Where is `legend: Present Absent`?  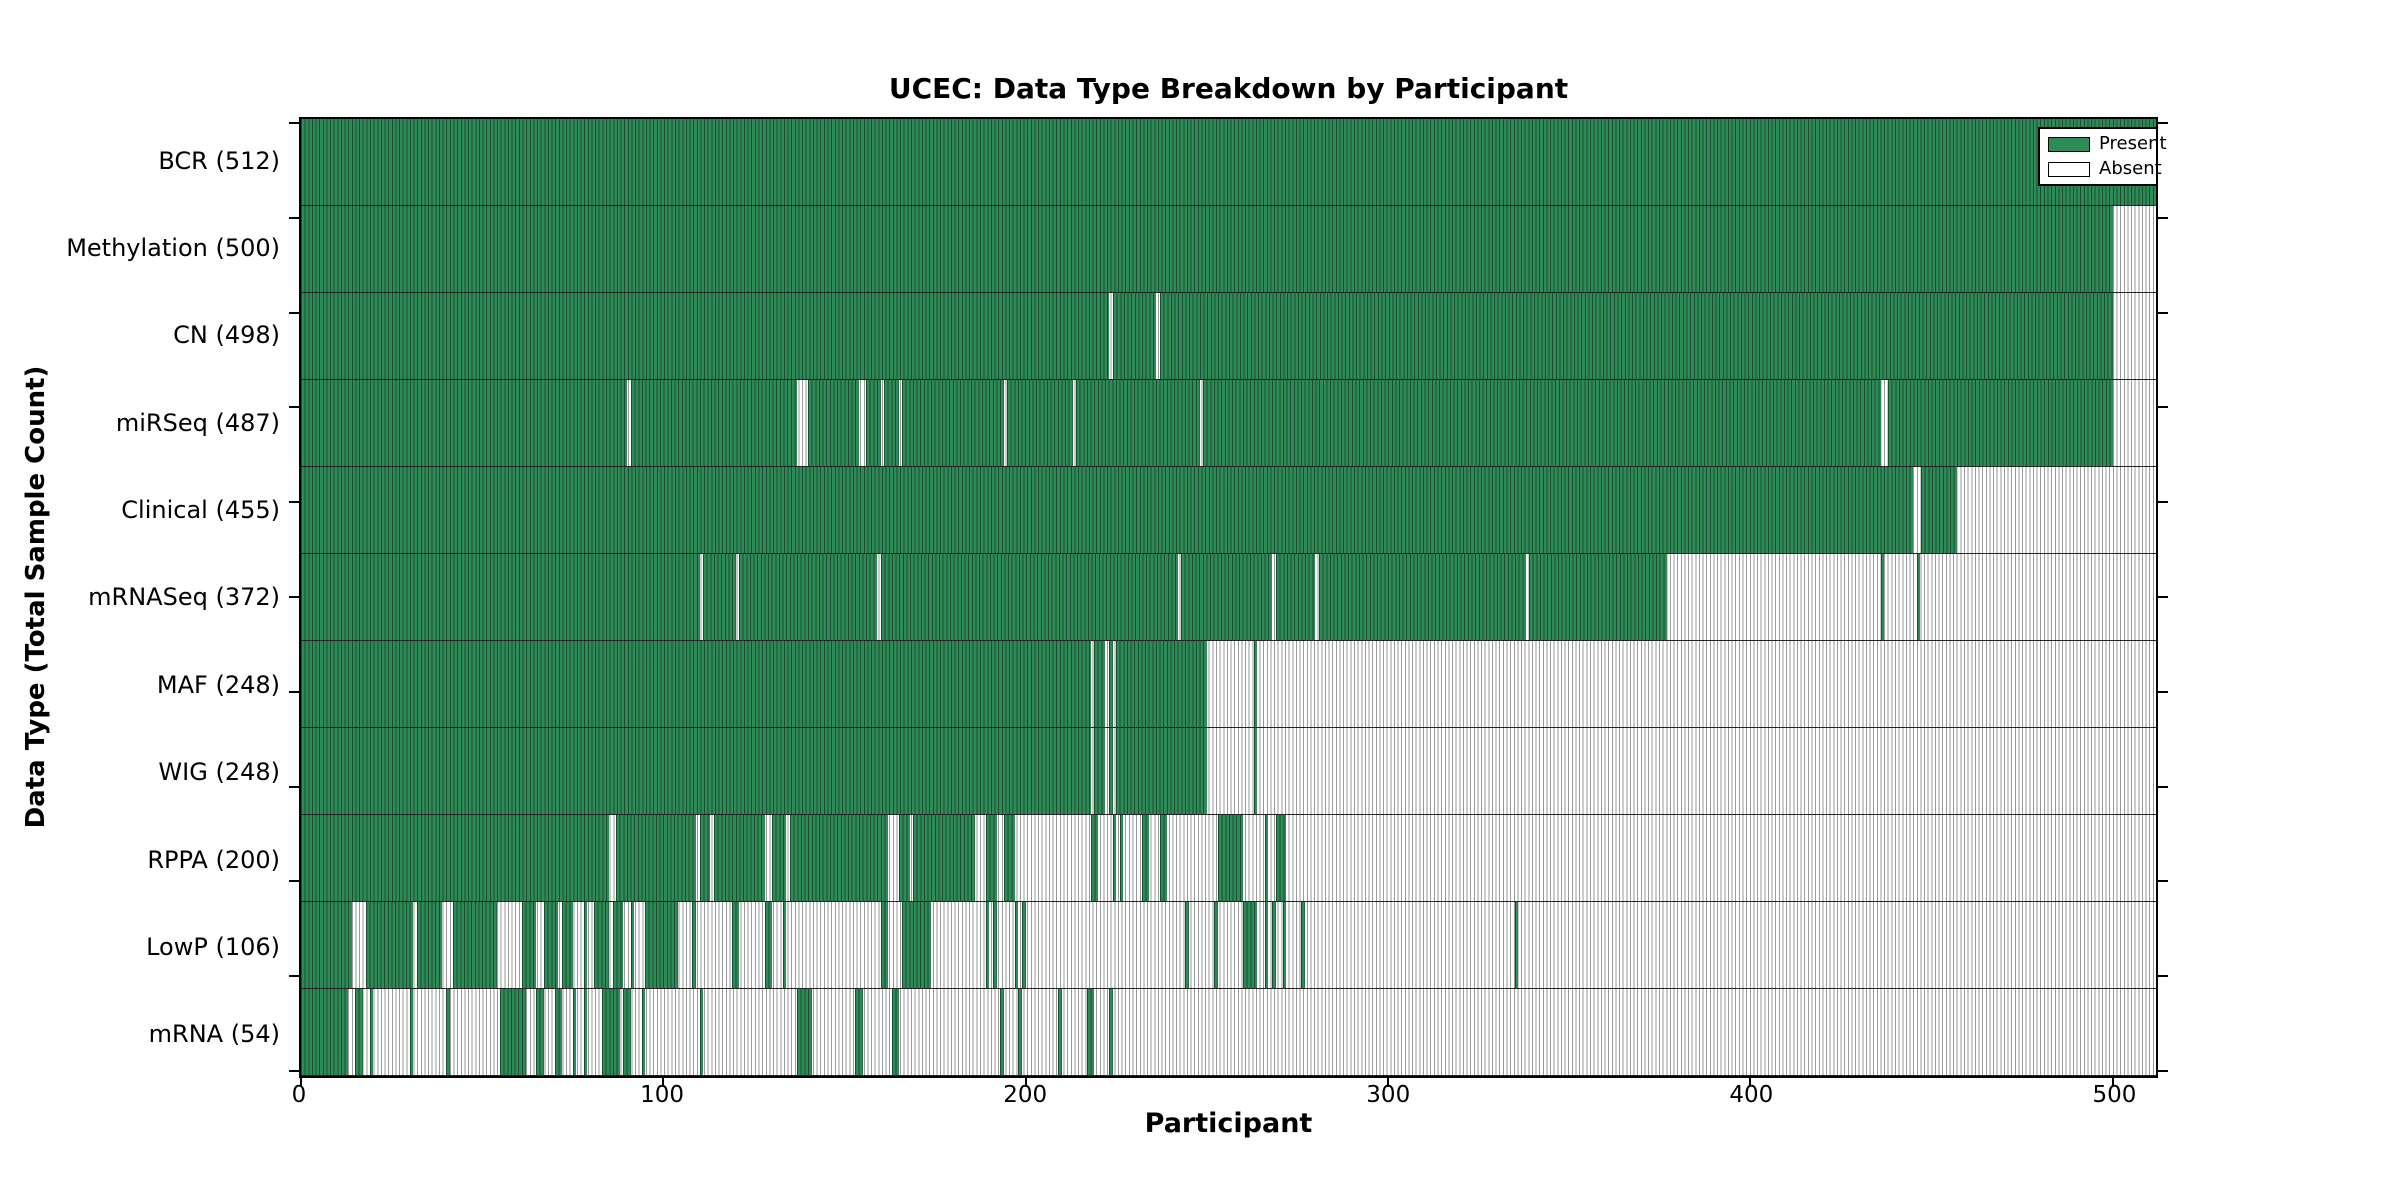
legend: Present Absent is located at coordinates (2102, 156).